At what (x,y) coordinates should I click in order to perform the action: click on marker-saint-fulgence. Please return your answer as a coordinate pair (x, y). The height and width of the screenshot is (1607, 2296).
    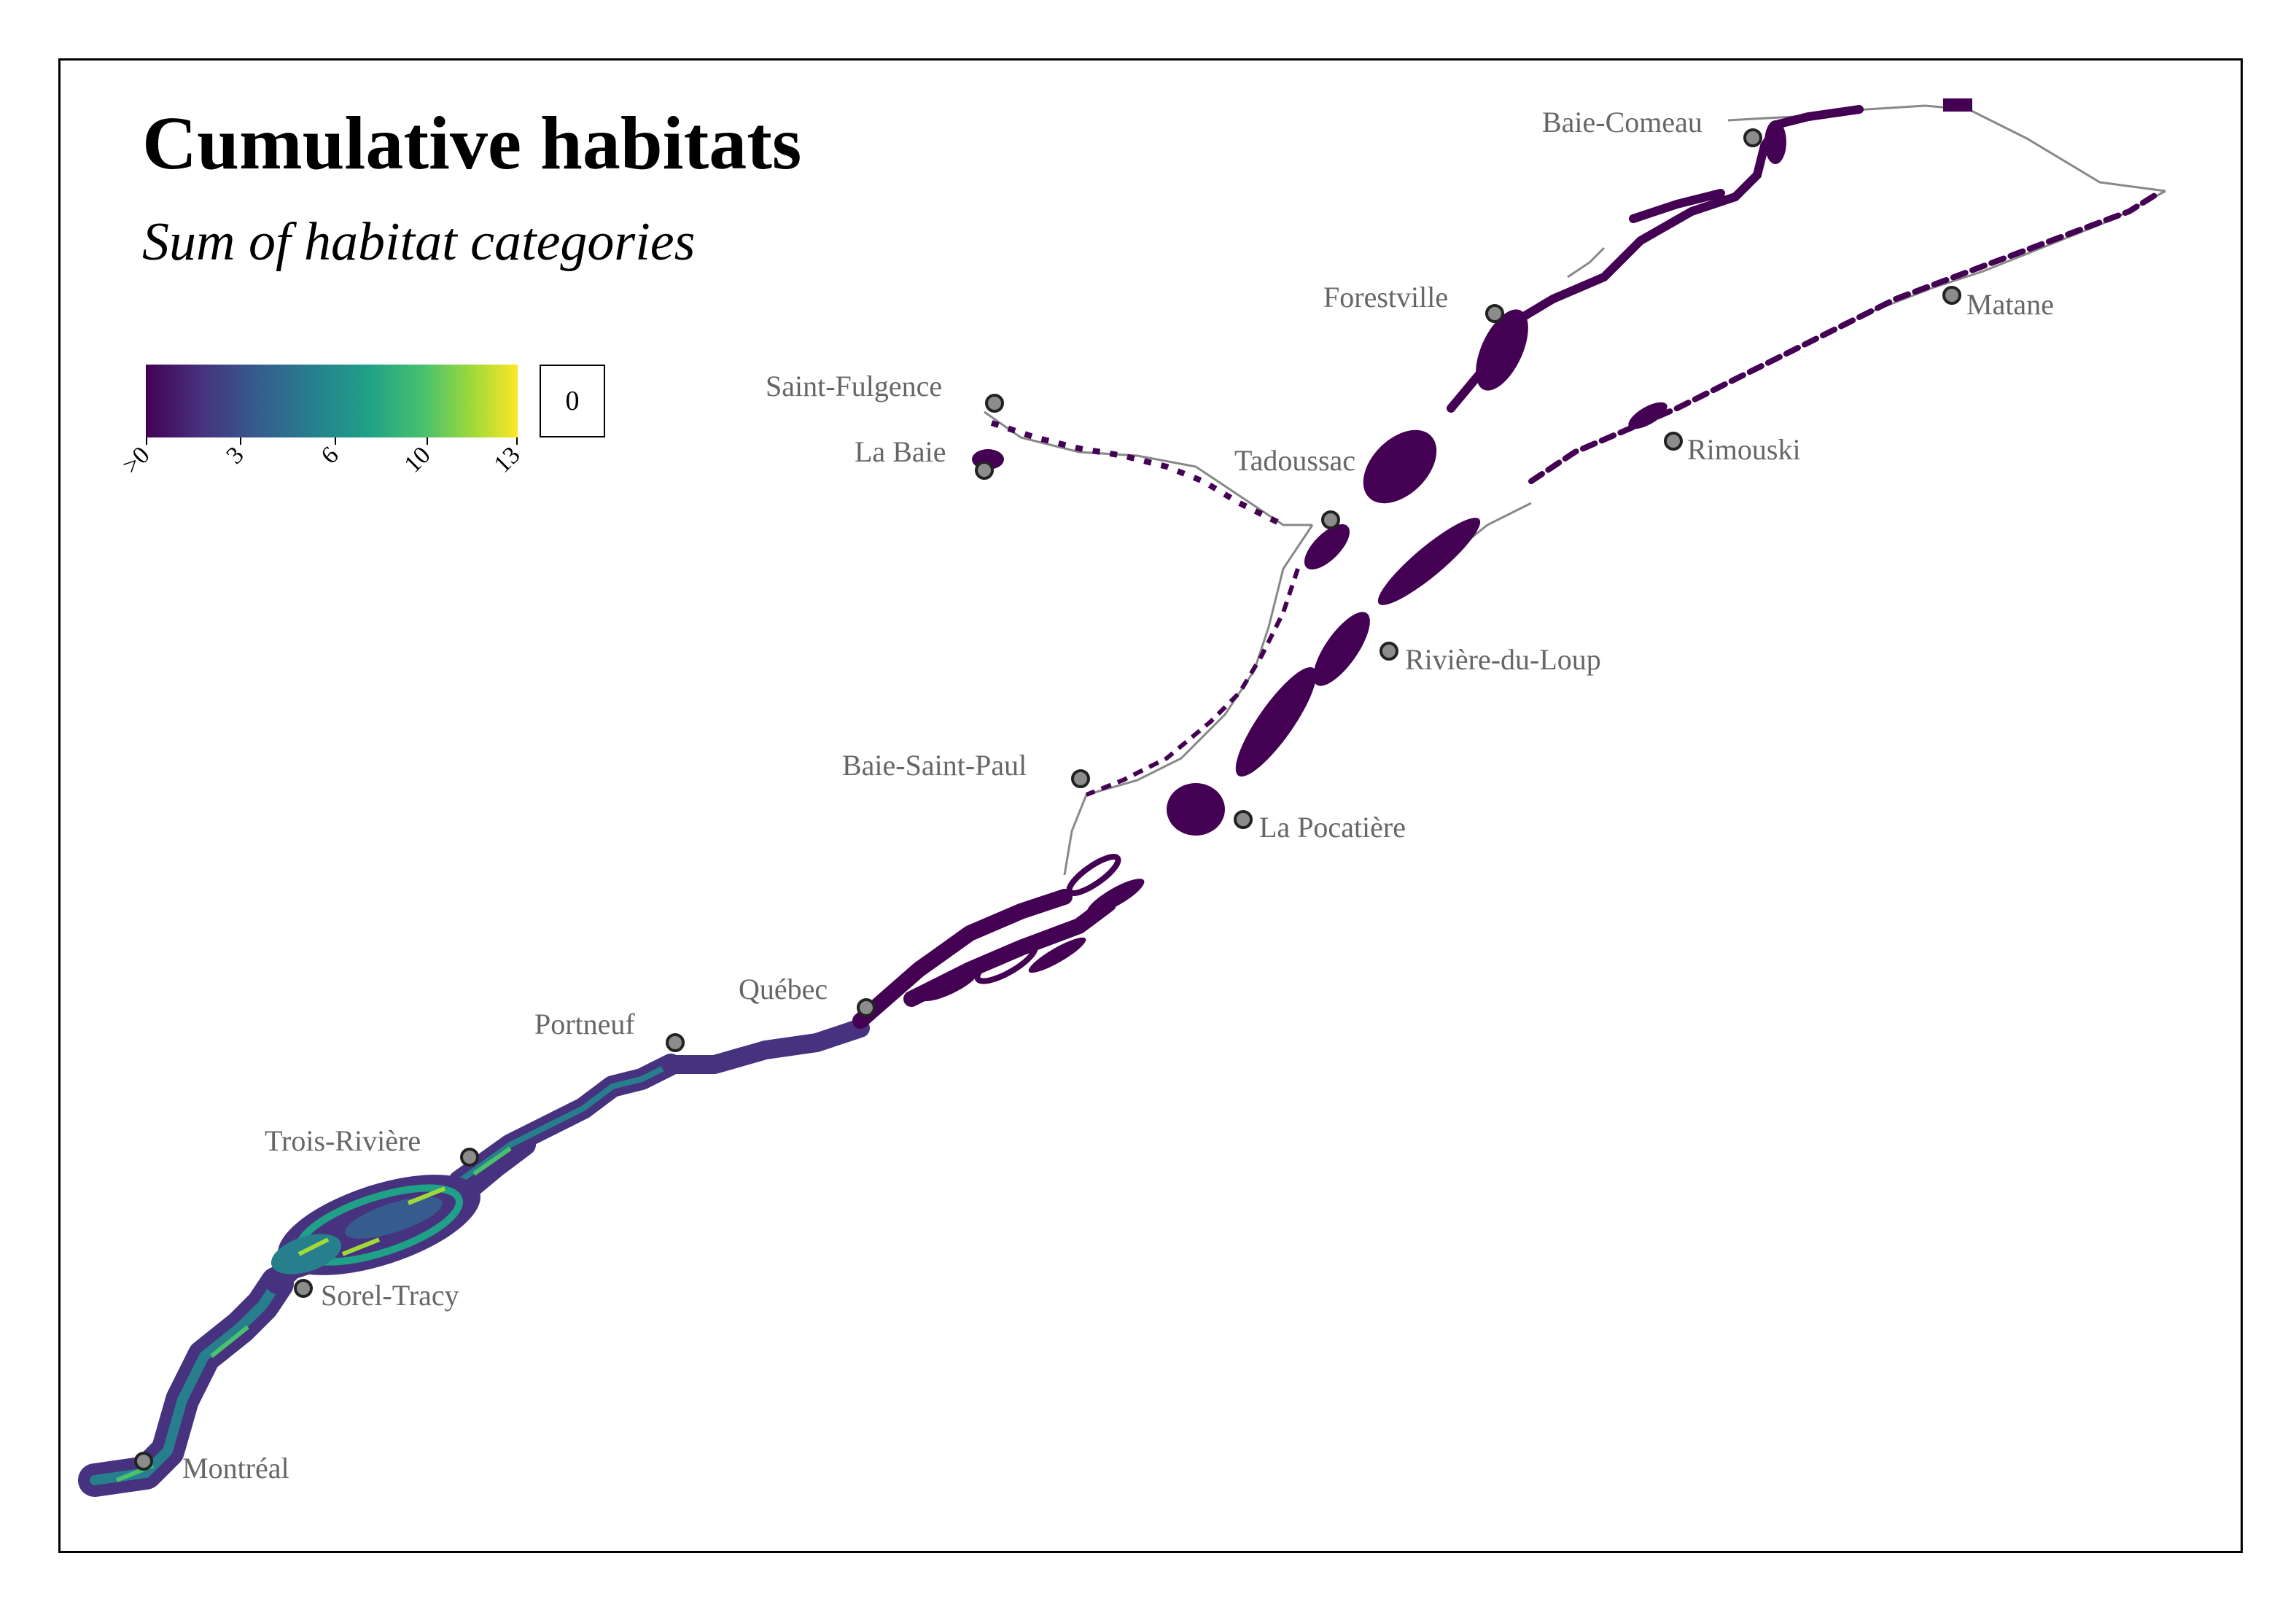
    Looking at the image, I should click on (995, 403).